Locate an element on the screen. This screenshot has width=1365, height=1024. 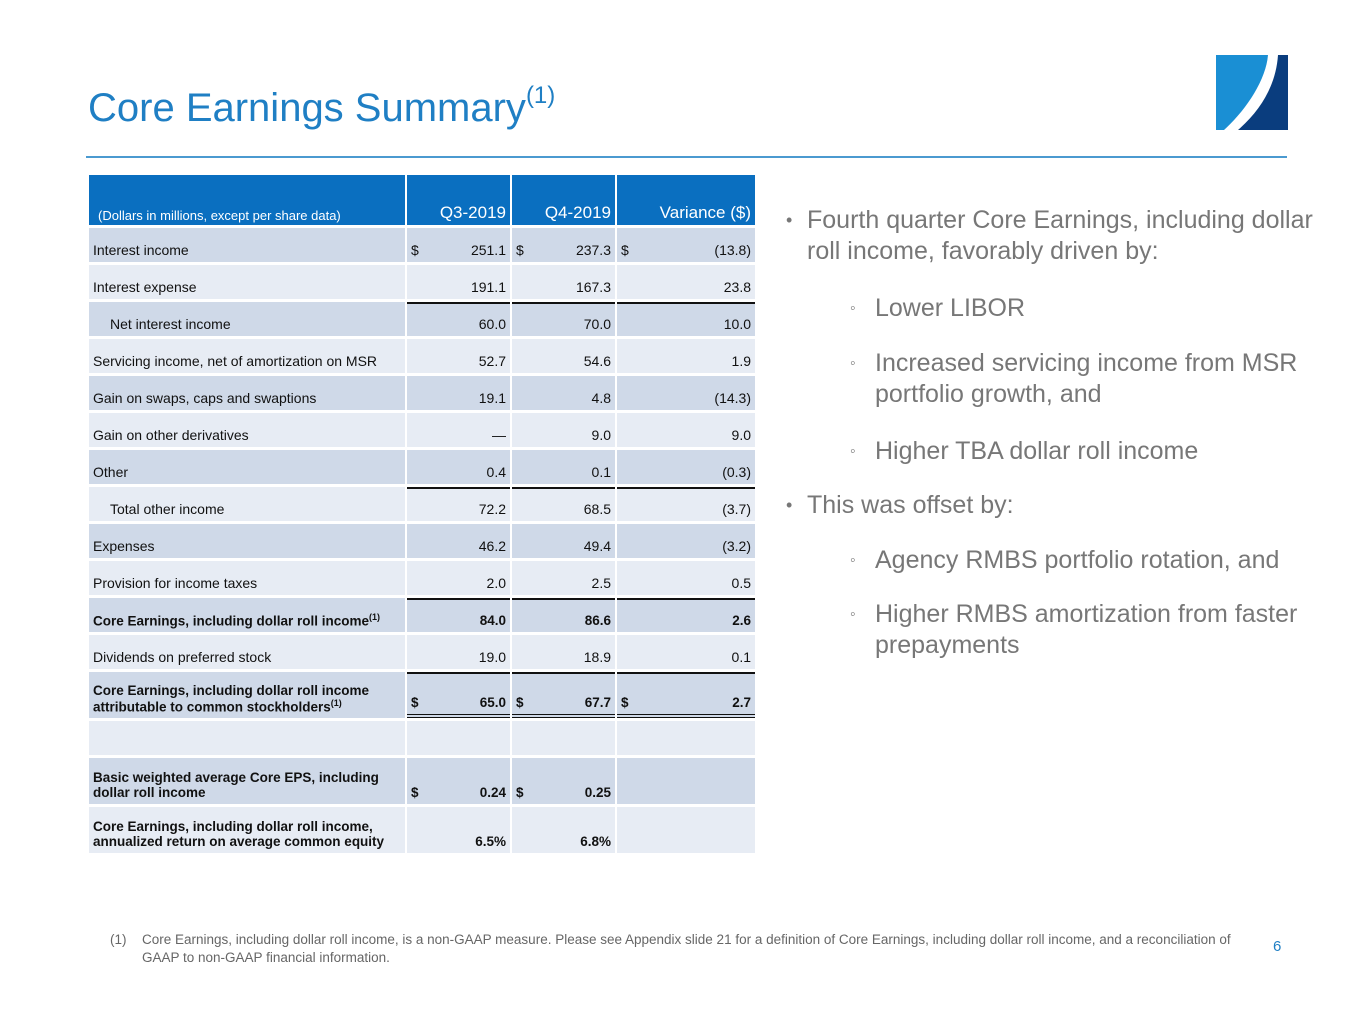
bullet-item: • This was offset by: is located at coordinates (900, 505).